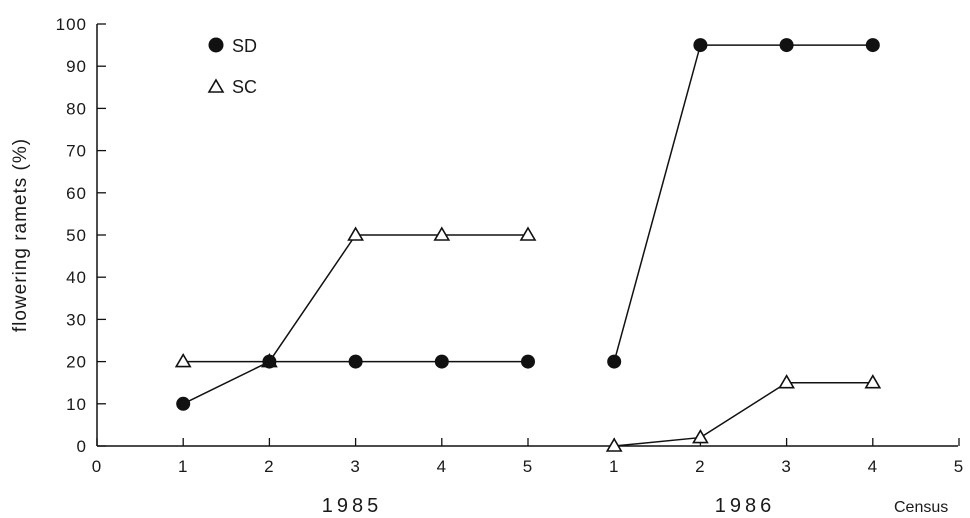 The height and width of the screenshot is (518, 970). Describe the element at coordinates (76, 277) in the screenshot. I see `y-tick-label: 40` at that location.